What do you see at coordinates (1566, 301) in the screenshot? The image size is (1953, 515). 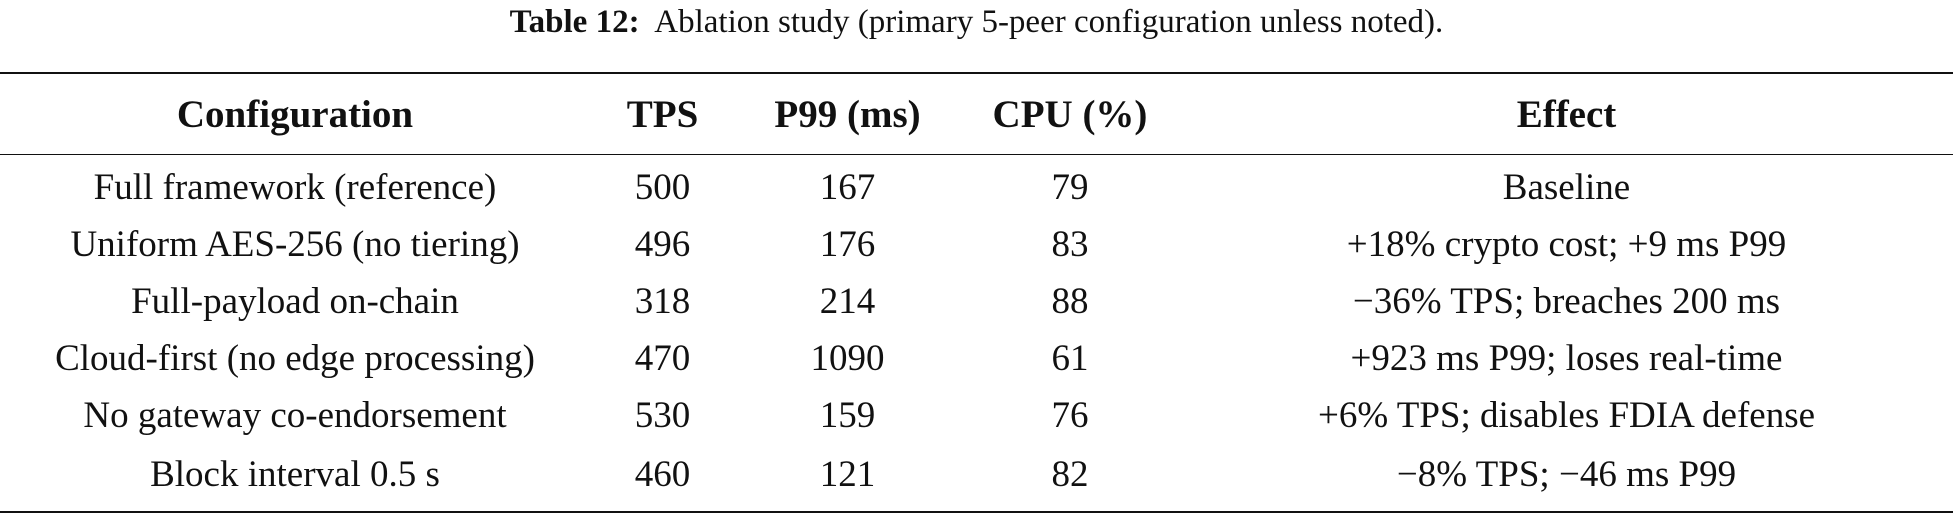 I see `cell-effect: −36% TPS; breaches 200 ms` at bounding box center [1566, 301].